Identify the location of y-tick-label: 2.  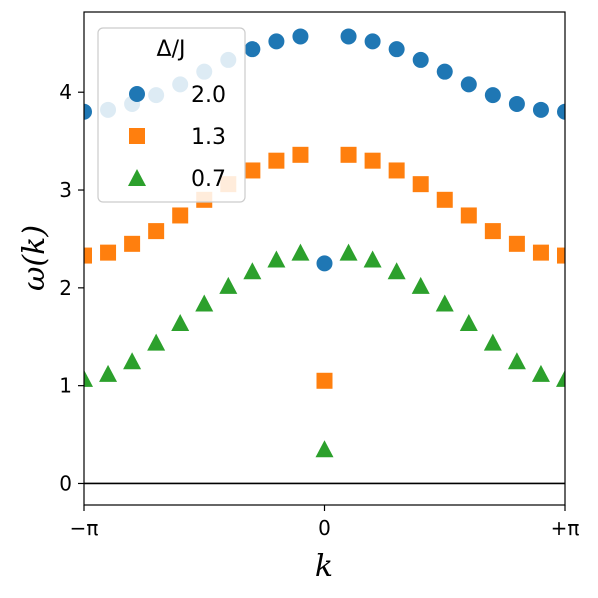
(65, 288).